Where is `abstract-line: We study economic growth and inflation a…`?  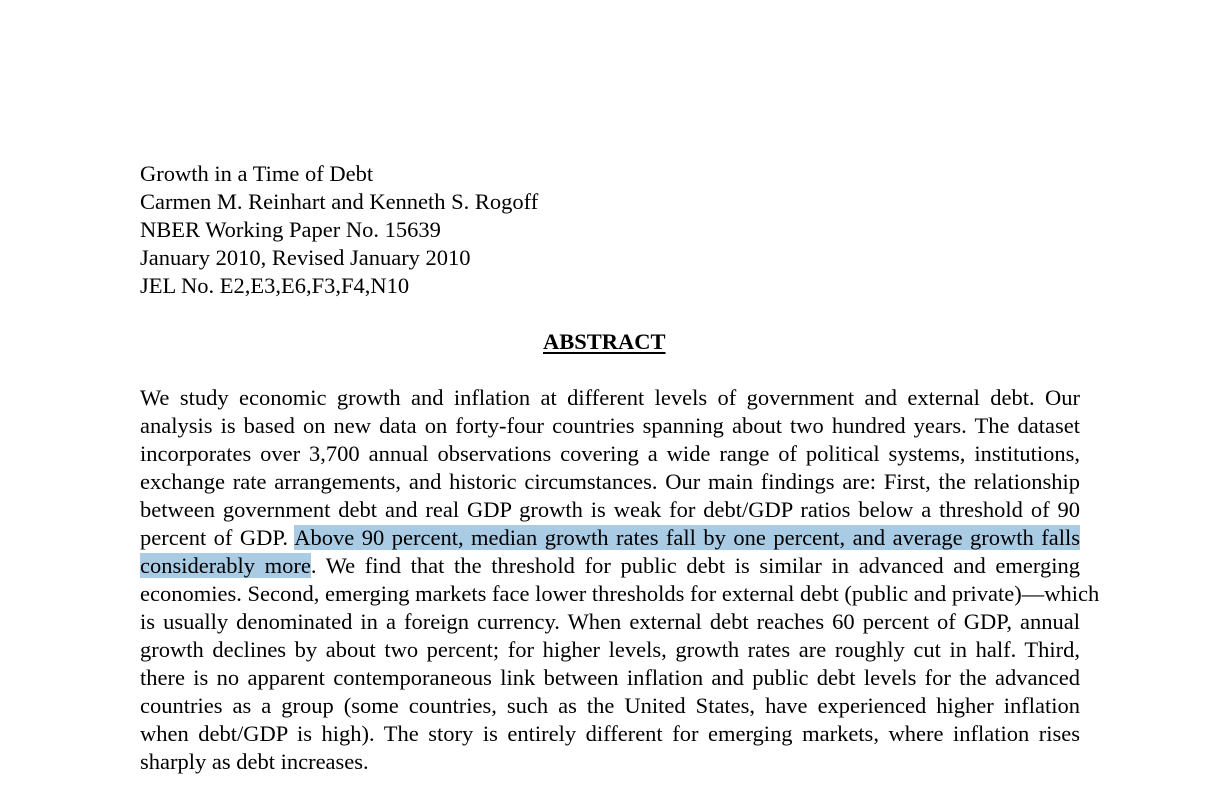 abstract-line: We study economic growth and inflation a… is located at coordinates (610, 397).